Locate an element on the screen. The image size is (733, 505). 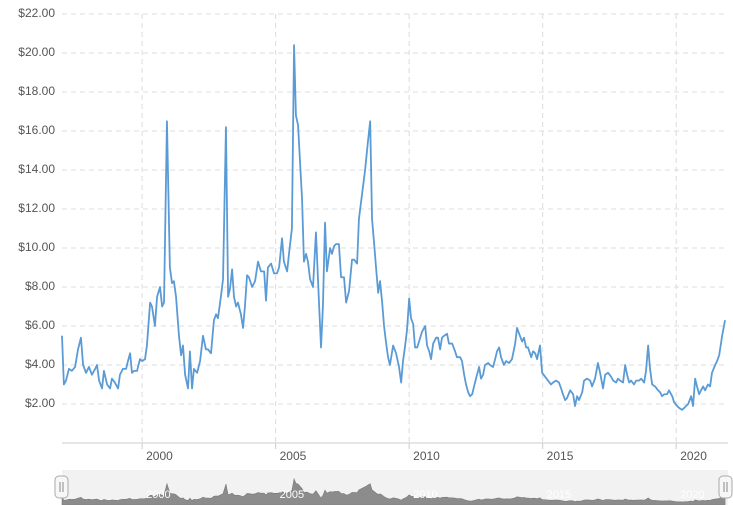
navigator-tick-label: 2000 is located at coordinates (158, 495).